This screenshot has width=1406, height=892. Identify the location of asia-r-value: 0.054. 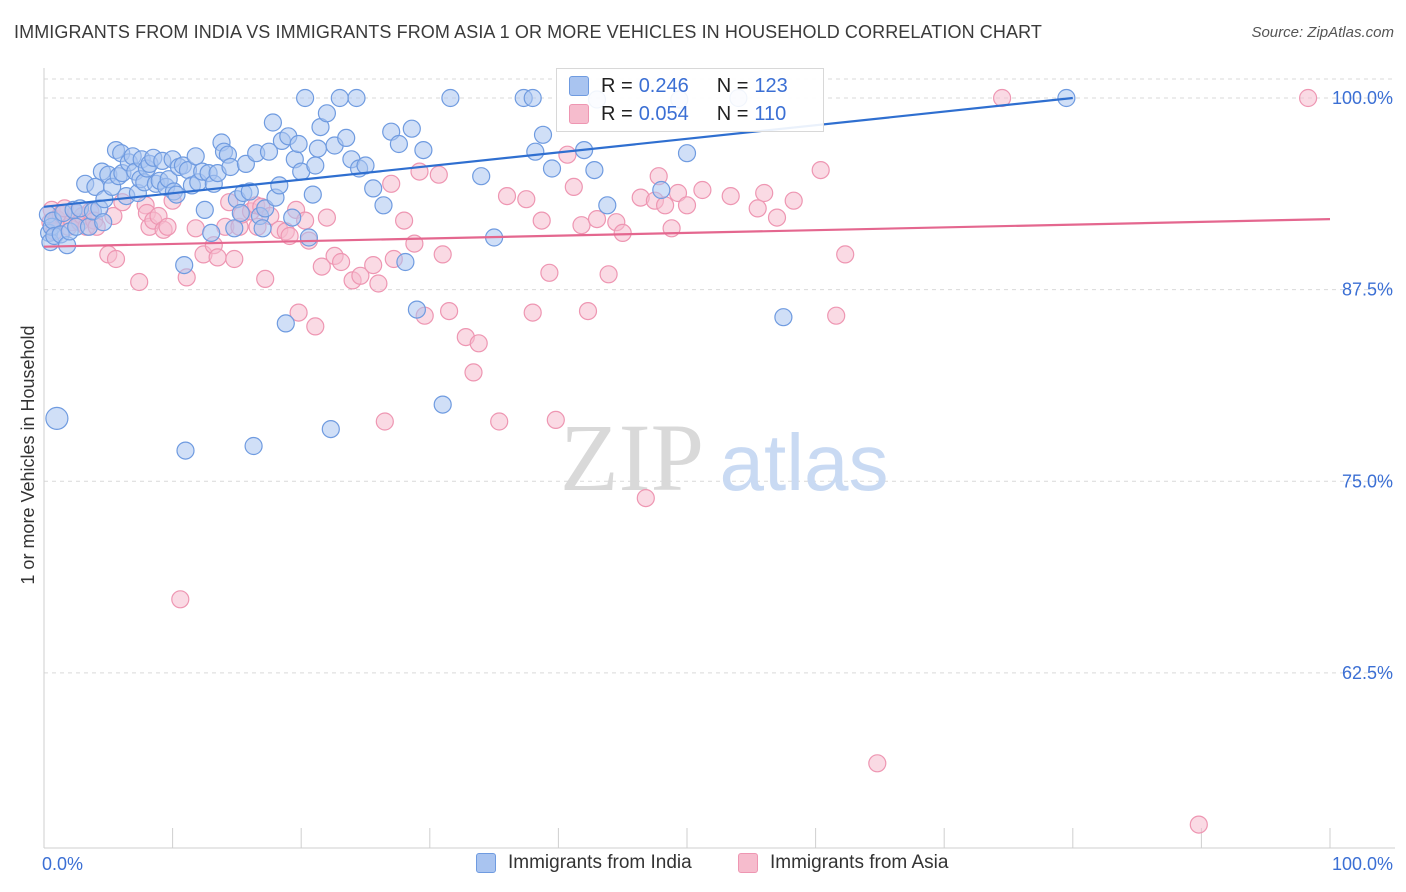
(663, 113).